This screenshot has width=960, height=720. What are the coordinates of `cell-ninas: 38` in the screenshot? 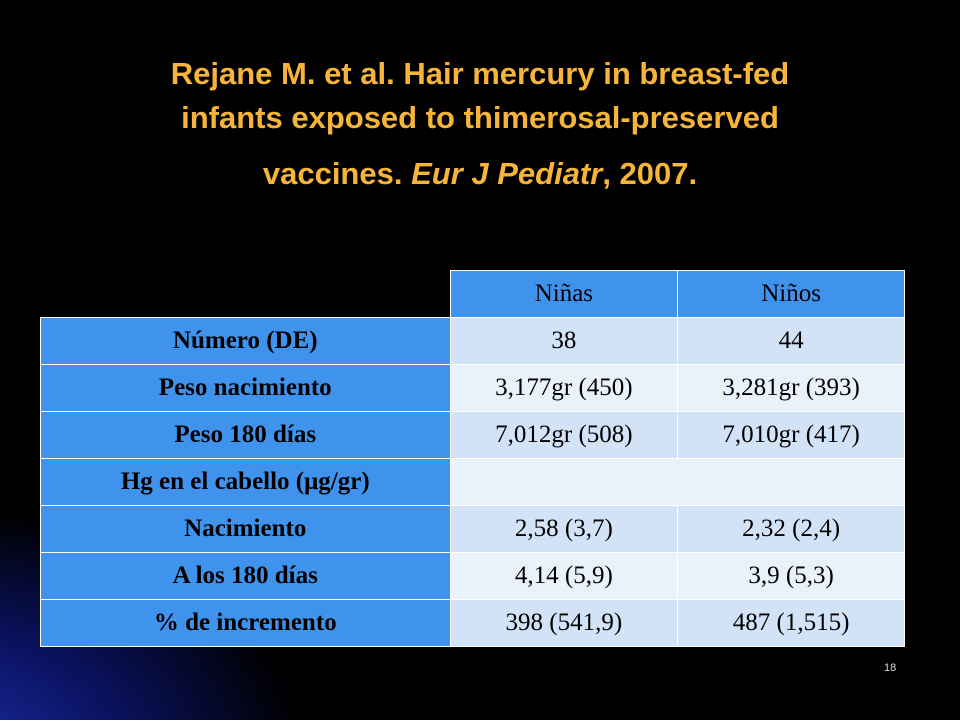 It's located at (564, 341).